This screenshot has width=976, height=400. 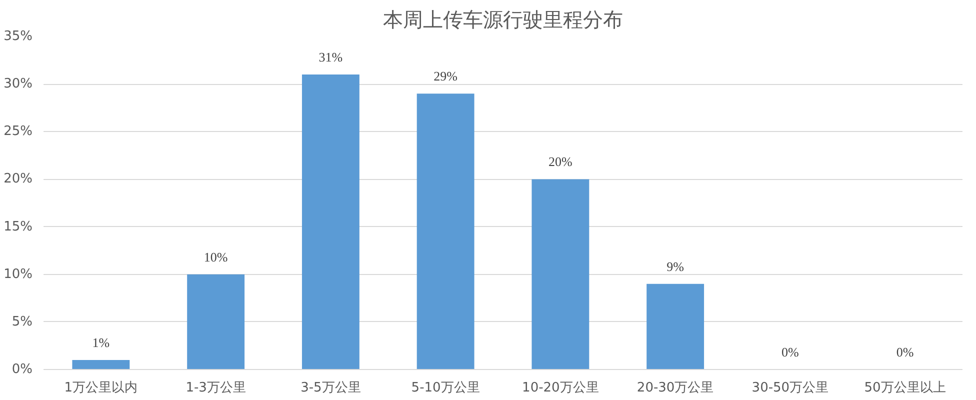 What do you see at coordinates (216, 388) in the screenshot?
I see `x-tick-label: 1-3万公里` at bounding box center [216, 388].